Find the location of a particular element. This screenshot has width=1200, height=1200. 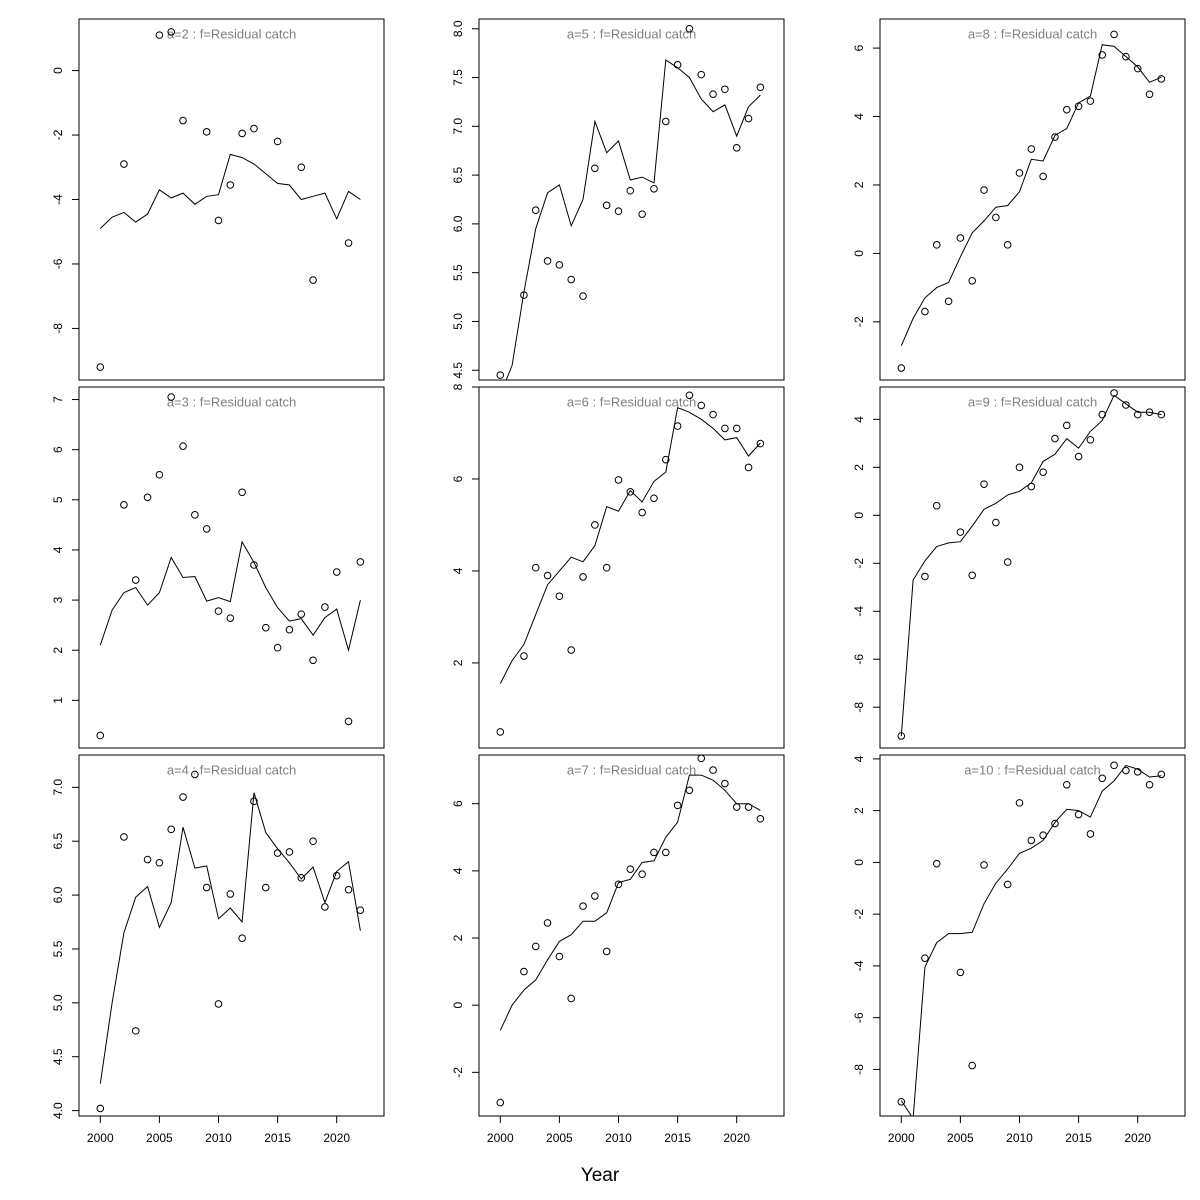

x-tick-label: 2005 is located at coordinates (159, 1138).